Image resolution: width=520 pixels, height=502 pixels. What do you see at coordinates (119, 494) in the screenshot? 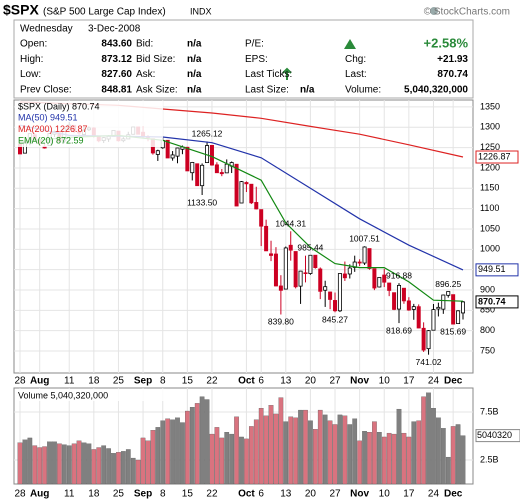
I see `x-tick-label: 25` at bounding box center [119, 494].